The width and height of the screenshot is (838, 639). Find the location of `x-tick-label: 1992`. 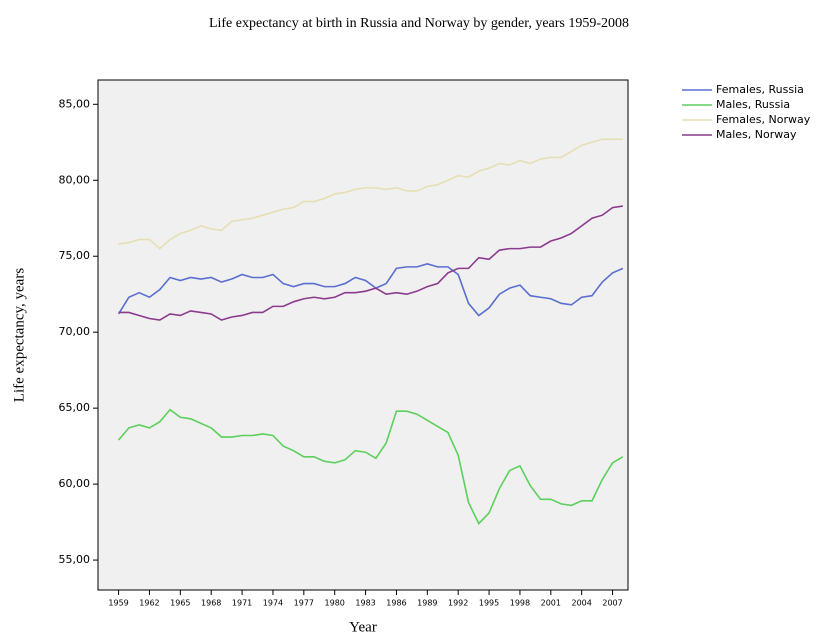

x-tick-label: 1992 is located at coordinates (458, 603).